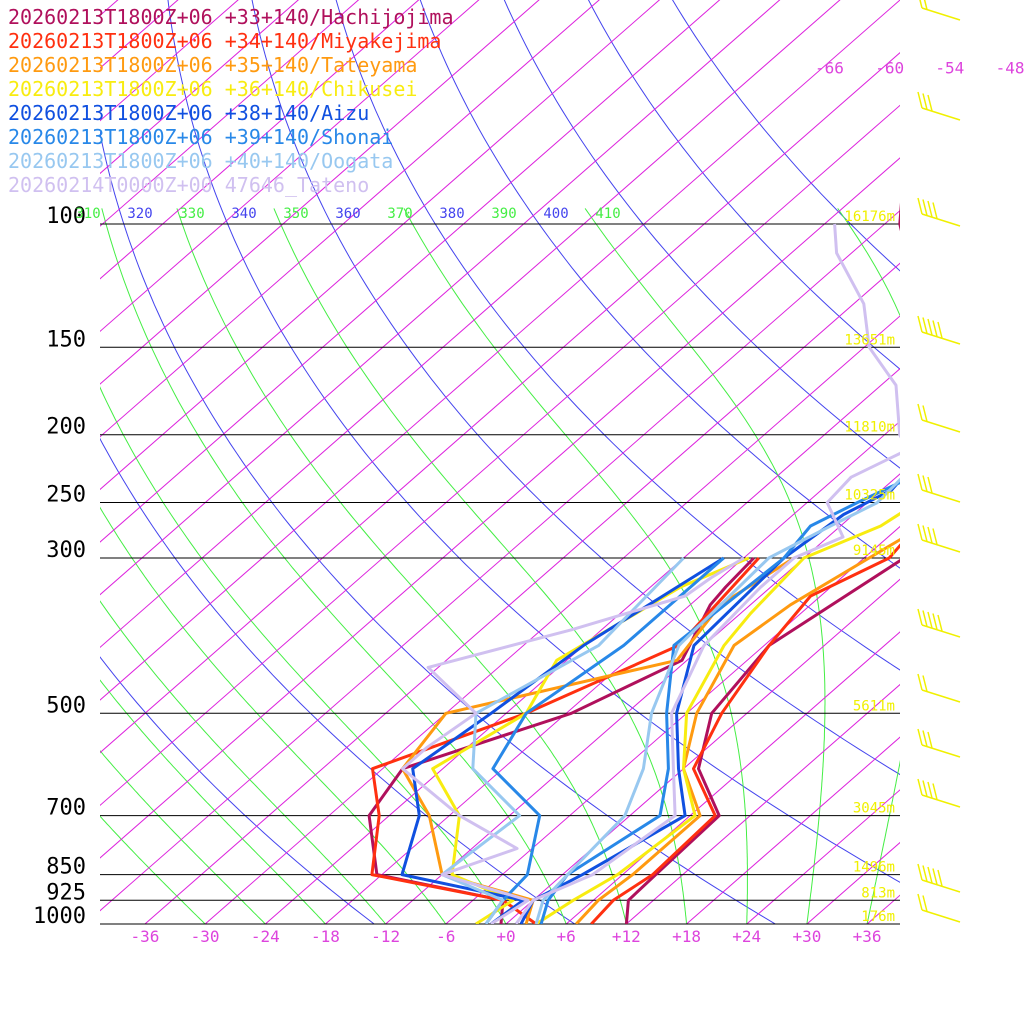 This screenshot has width=1024, height=1029. What do you see at coordinates (889, 68) in the screenshot?
I see `upper-temperature-tick-label: -60` at bounding box center [889, 68].